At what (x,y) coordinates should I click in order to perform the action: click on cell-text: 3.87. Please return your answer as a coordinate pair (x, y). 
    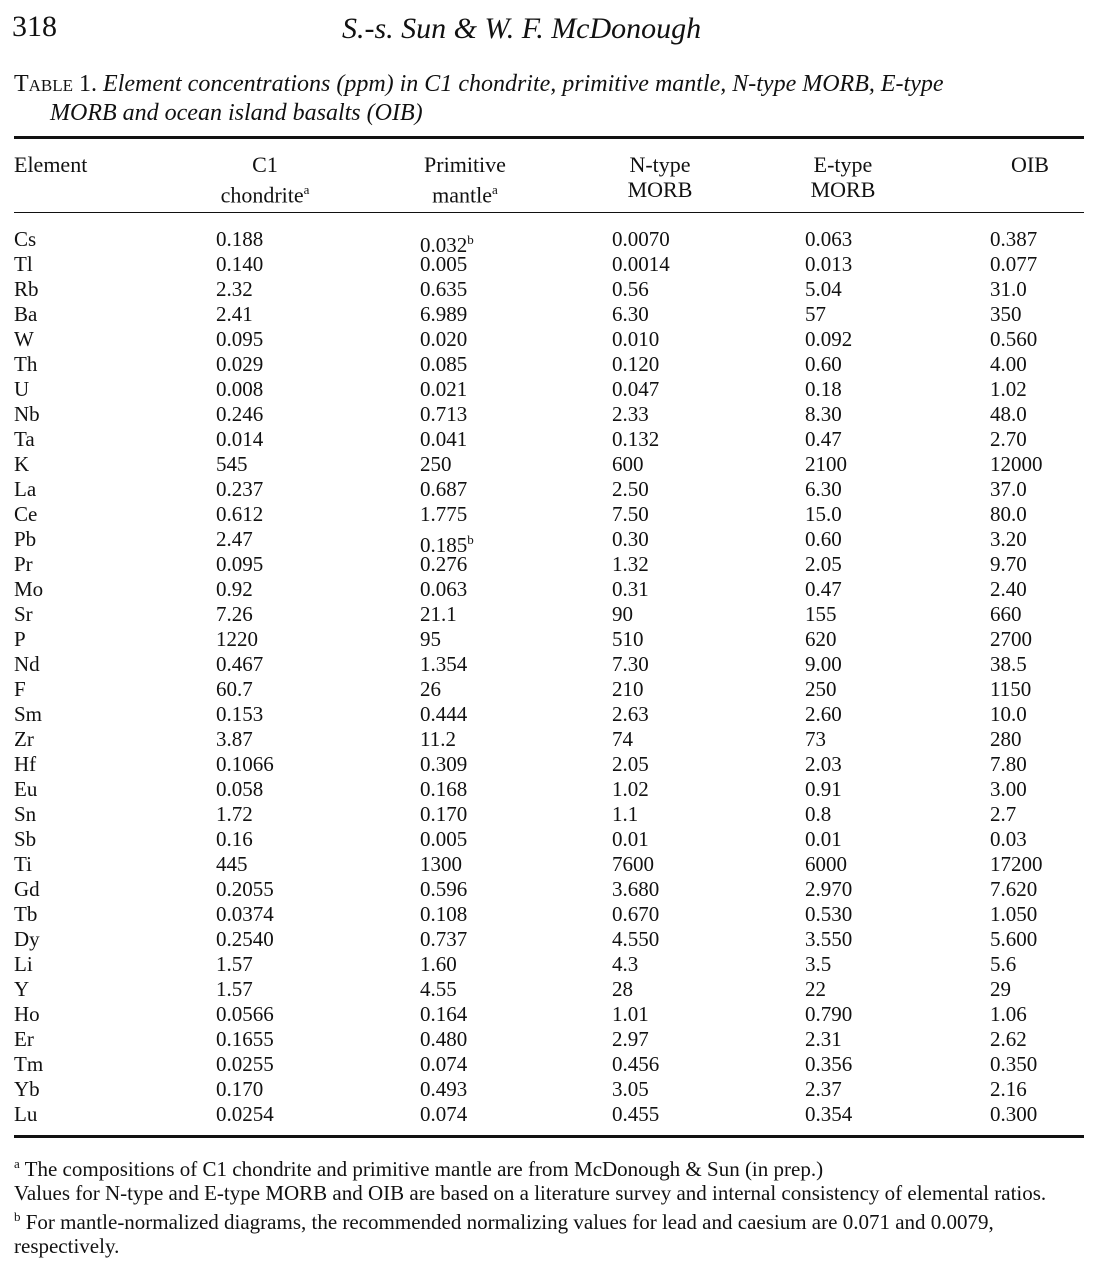
    Looking at the image, I should click on (234, 739).